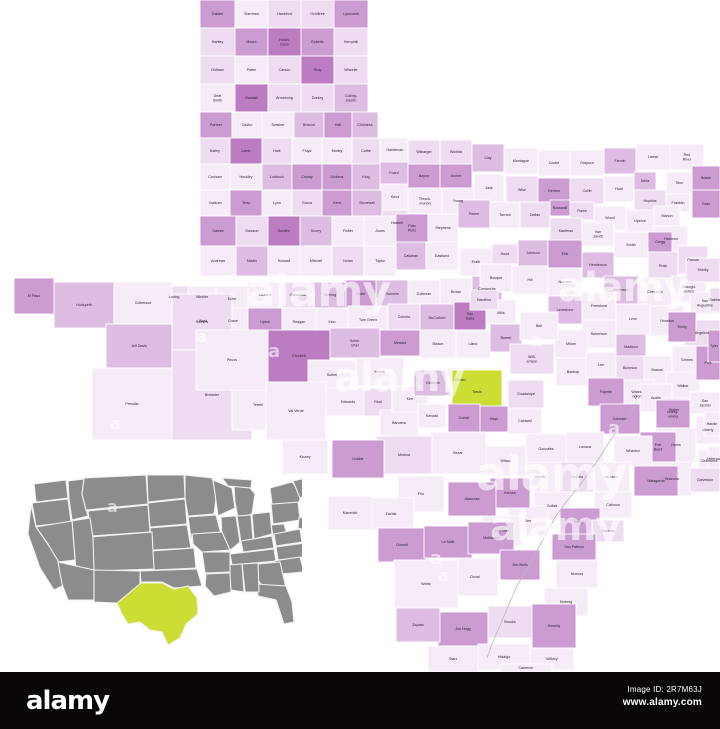 This screenshot has height=729, width=720. What do you see at coordinates (402, 545) in the screenshot?
I see `county-dimmit` at bounding box center [402, 545].